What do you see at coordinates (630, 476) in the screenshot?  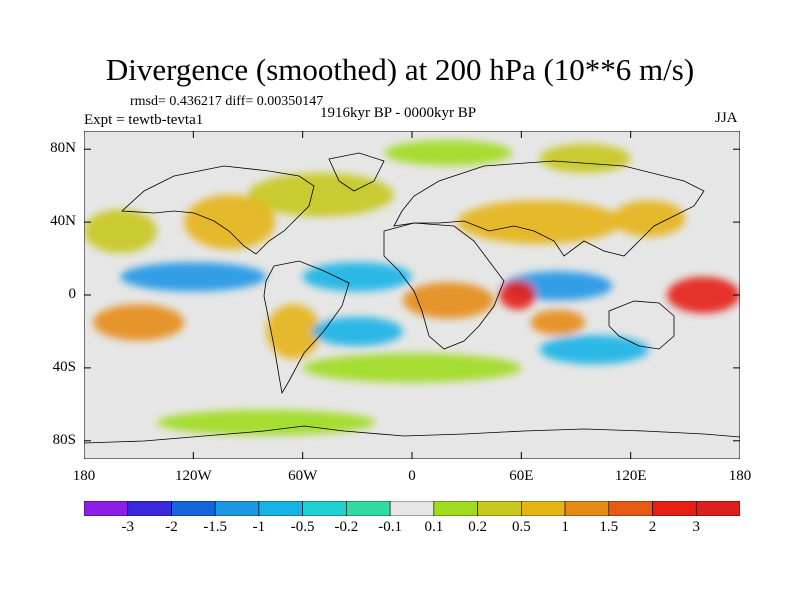 I see `x-tick-label: 120E` at bounding box center [630, 476].